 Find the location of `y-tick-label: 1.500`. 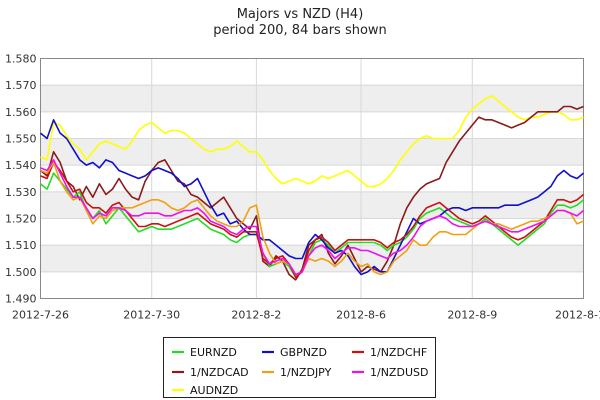

y-tick-label: 1.500 is located at coordinates (21, 272).